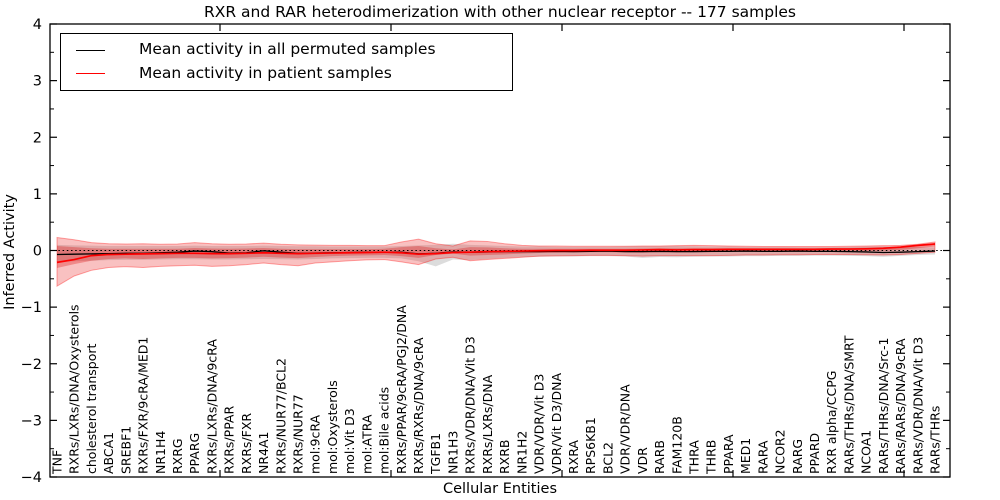  Describe the element at coordinates (452, 452) in the screenshot. I see `x-category-label: NR1H3` at that location.